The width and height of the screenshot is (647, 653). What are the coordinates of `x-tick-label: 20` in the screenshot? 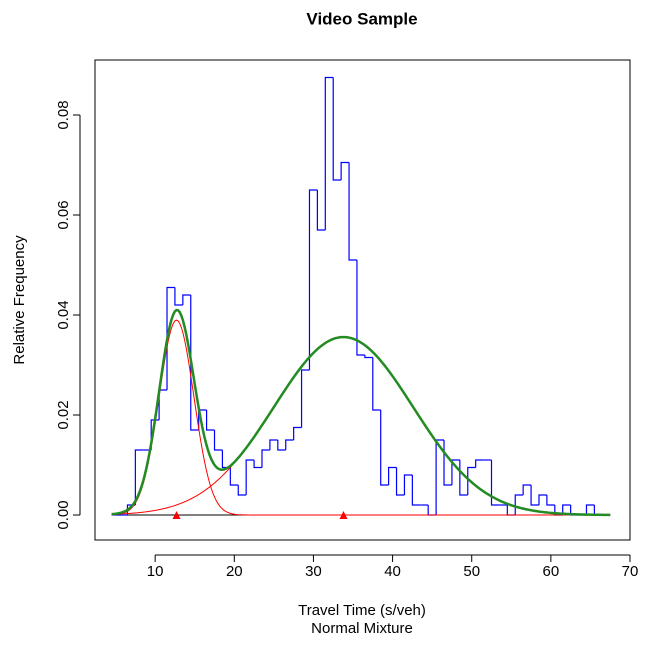 It's located at (234, 571).